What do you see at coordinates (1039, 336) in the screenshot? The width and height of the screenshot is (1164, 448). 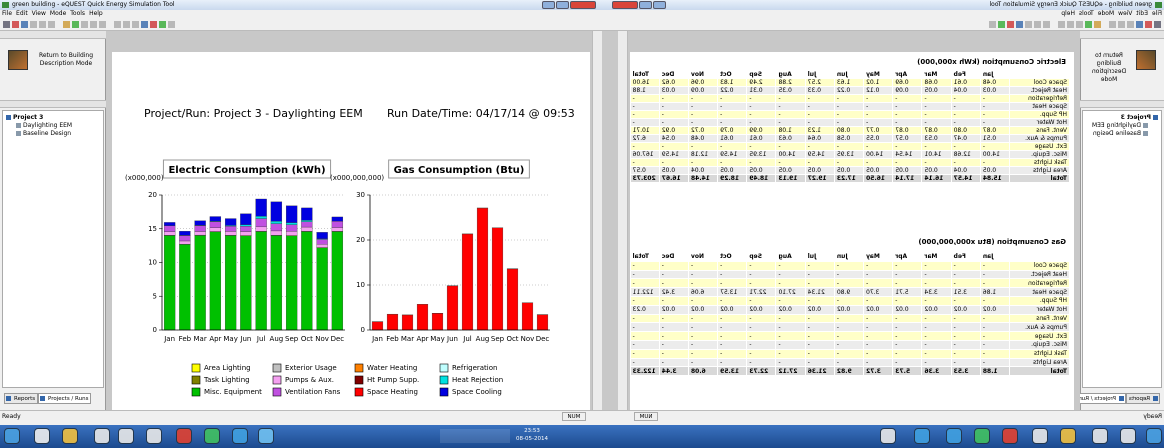 I see `row-label: Ext. Usage` at bounding box center [1039, 336].